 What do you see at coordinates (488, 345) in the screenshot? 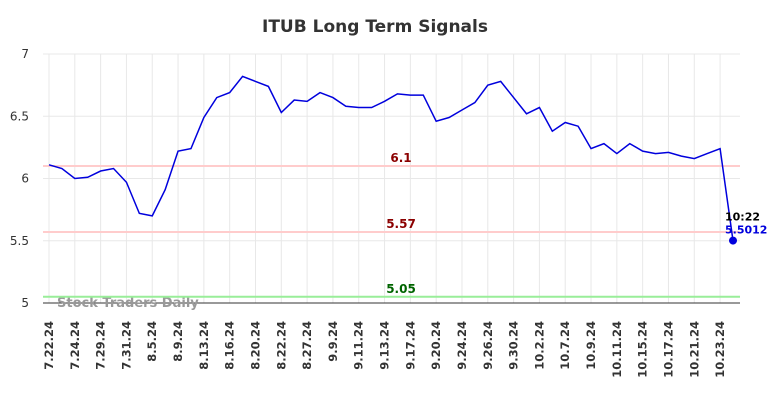
I see `x-tick-label: 9.26.24` at bounding box center [488, 345].